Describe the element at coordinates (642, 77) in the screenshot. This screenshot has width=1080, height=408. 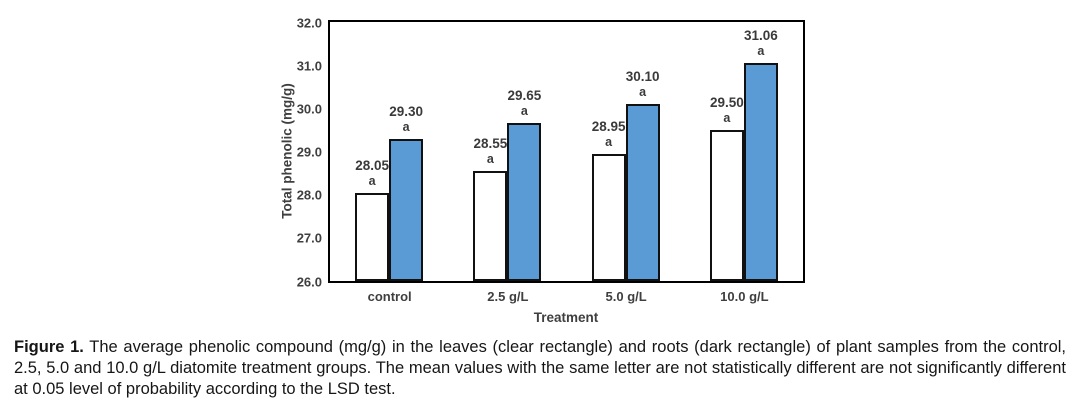
I see `bar-value: 30.10` at that location.